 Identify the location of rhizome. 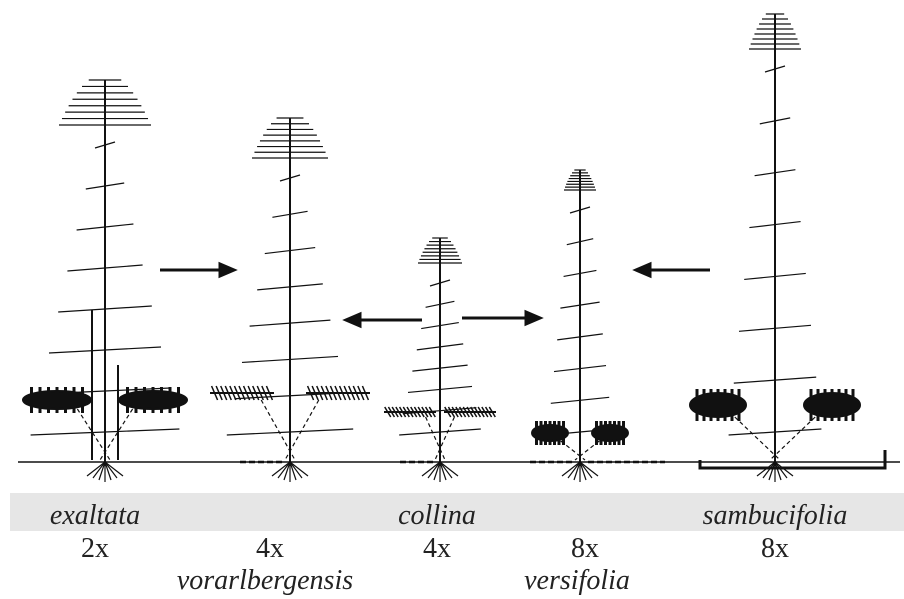
(792, 460).